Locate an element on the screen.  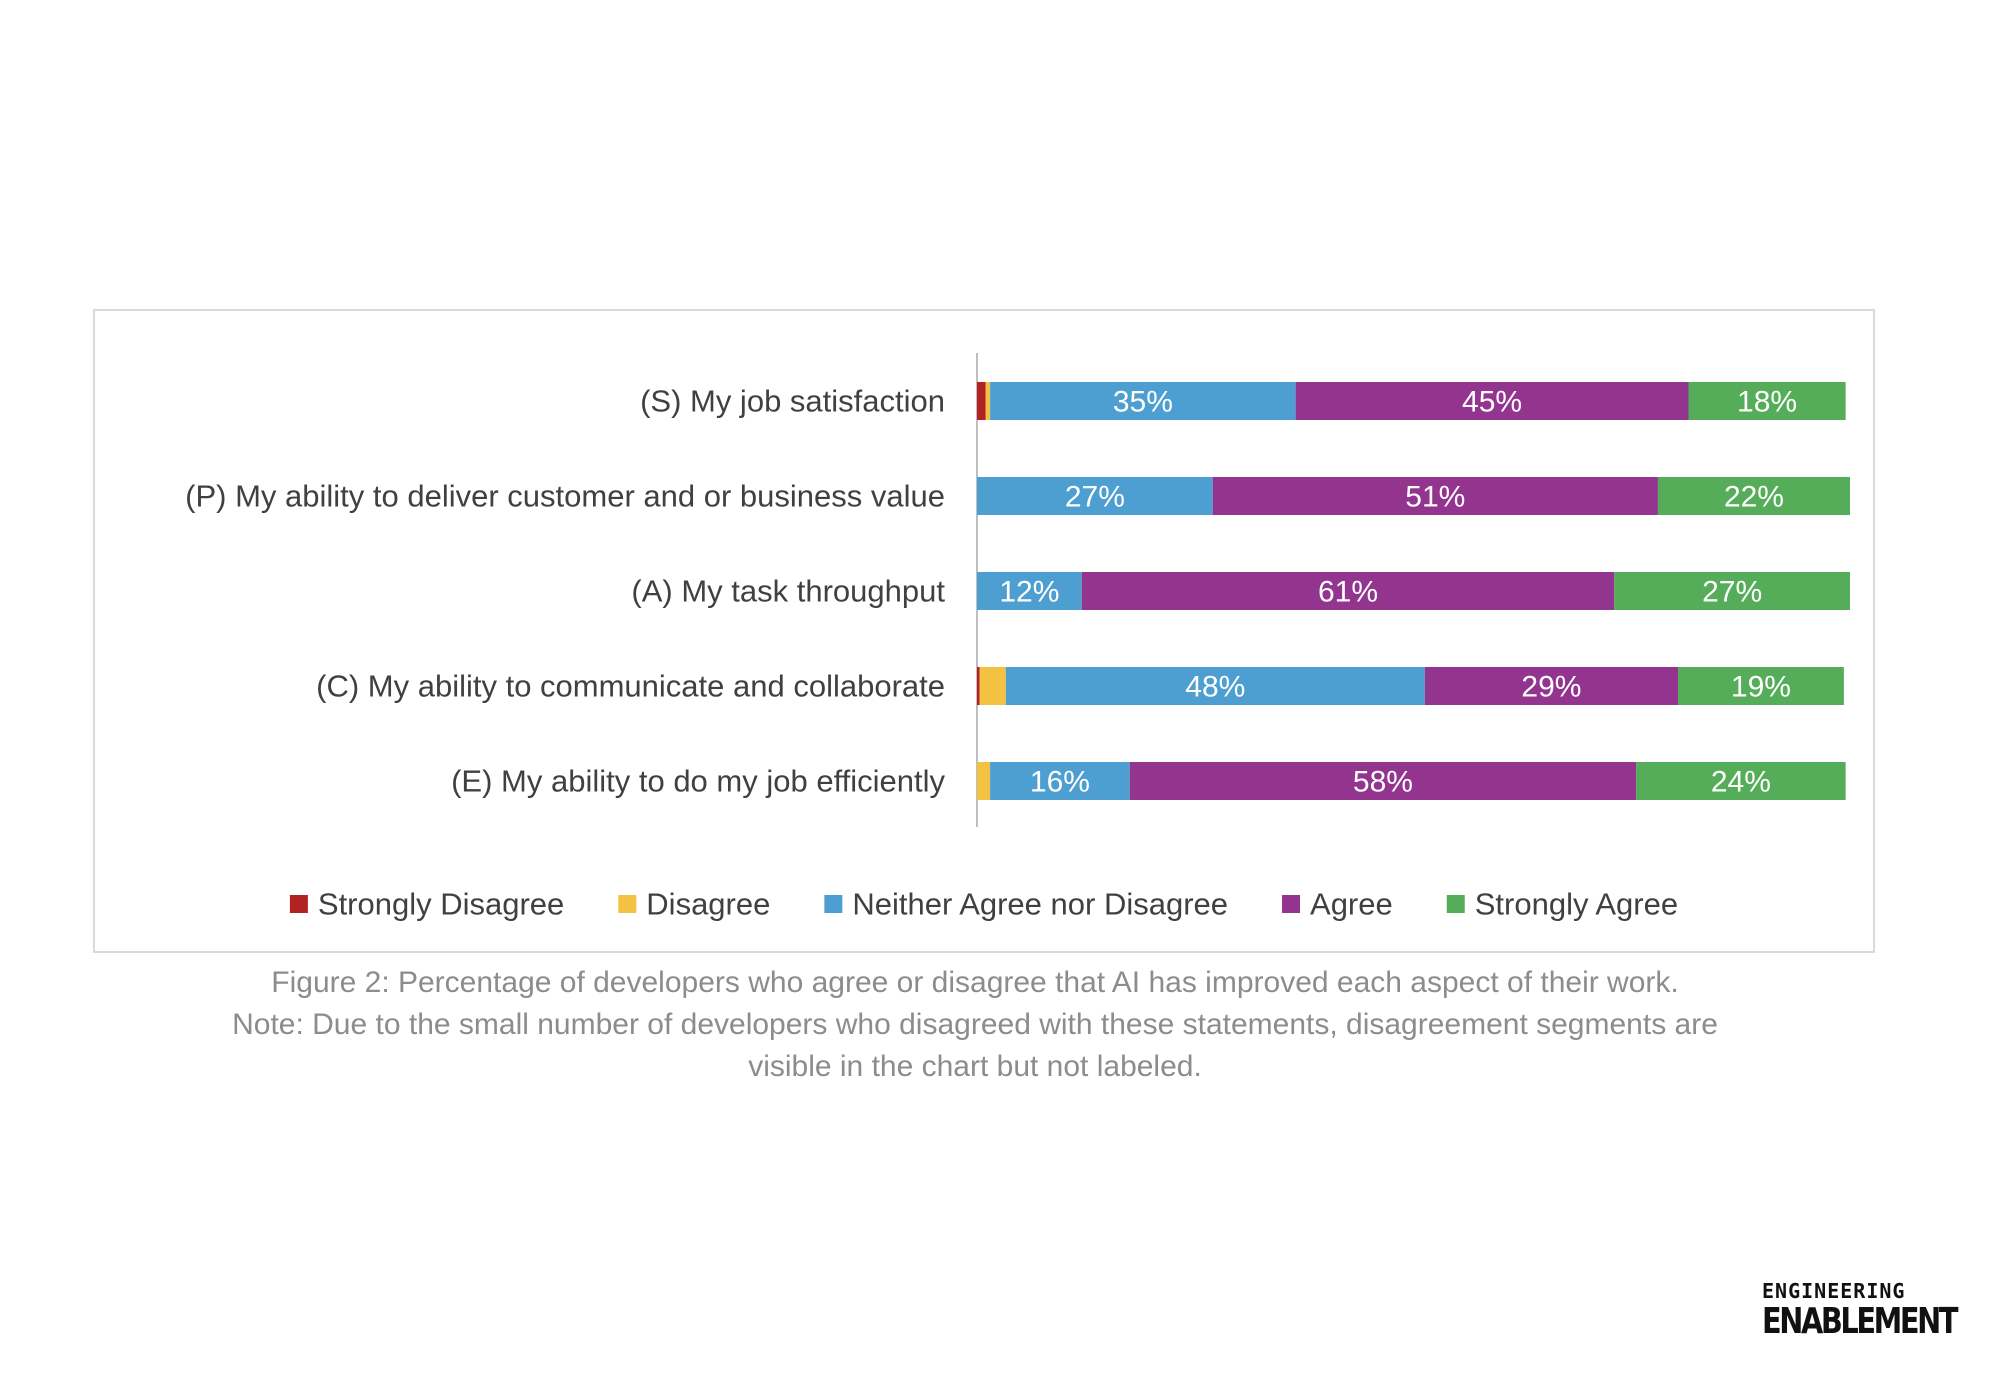
engineering-enablement-logo: ENGINEERING ENABLEMENT is located at coordinates (1860, 1310).